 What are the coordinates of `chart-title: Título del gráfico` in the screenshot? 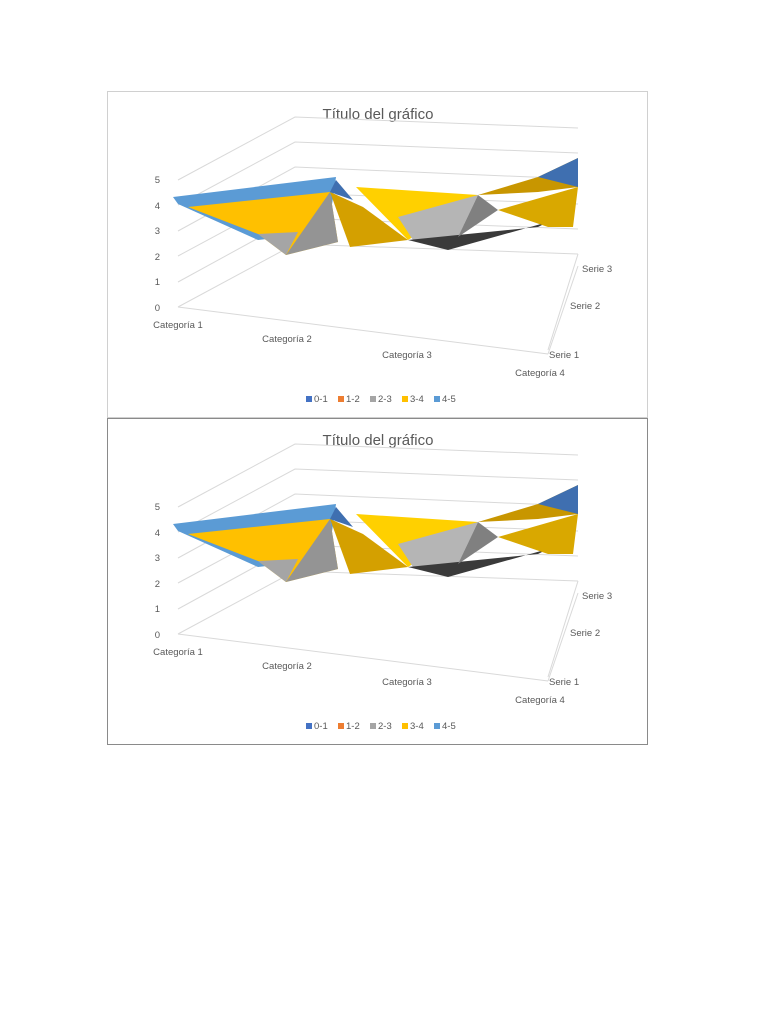 It's located at (378, 440).